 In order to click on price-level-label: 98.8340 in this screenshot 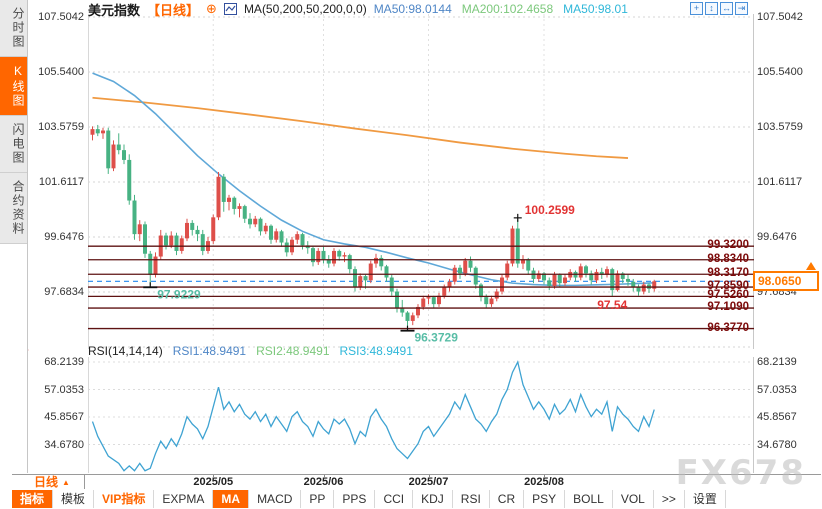, I will do `click(728, 258)`.